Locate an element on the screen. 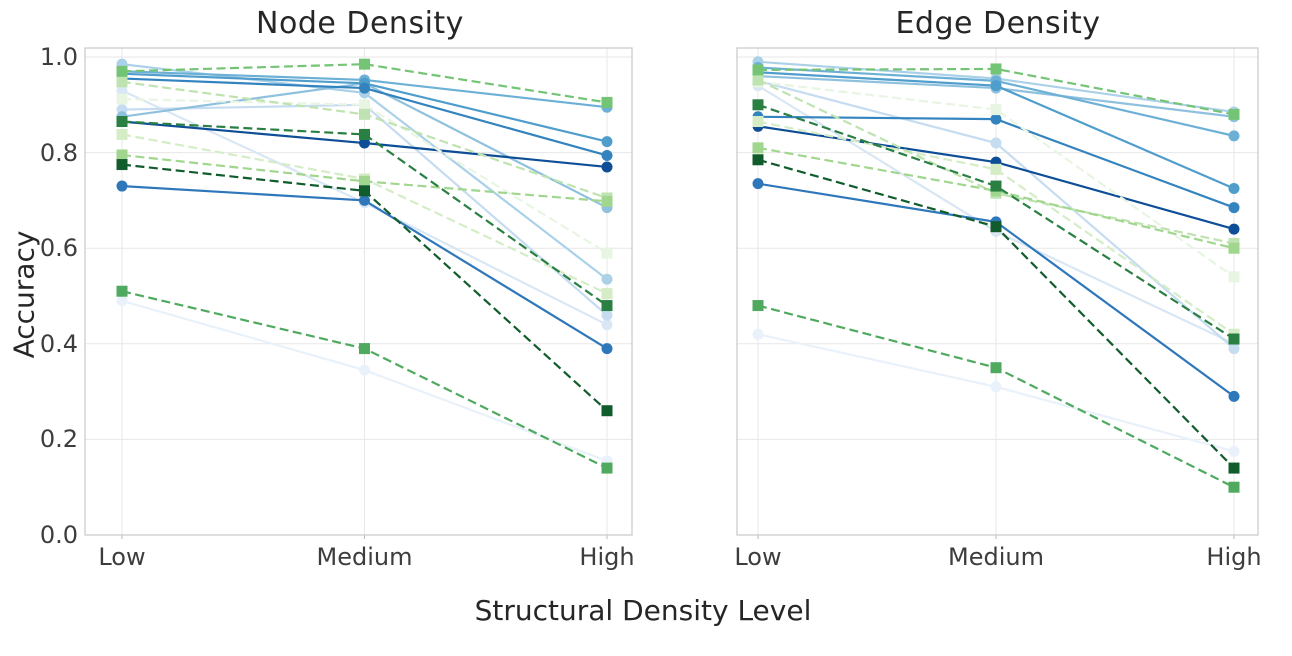 The height and width of the screenshot is (656, 1292). y-tick-label-1.0: 1.0 is located at coordinates (58, 57).